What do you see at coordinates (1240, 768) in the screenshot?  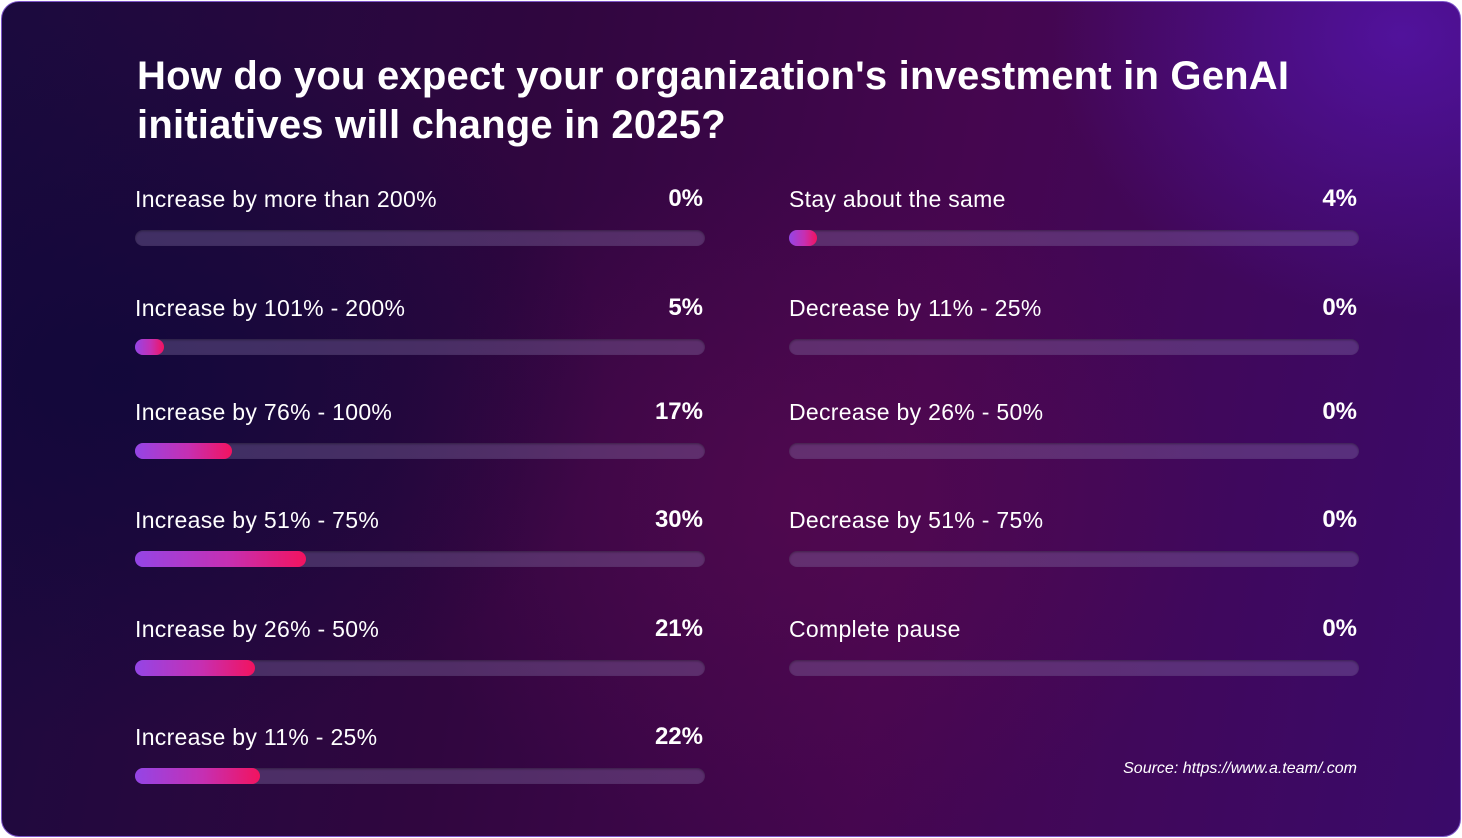 I see `source-note: Source: https://www.a.team/.com` at bounding box center [1240, 768].